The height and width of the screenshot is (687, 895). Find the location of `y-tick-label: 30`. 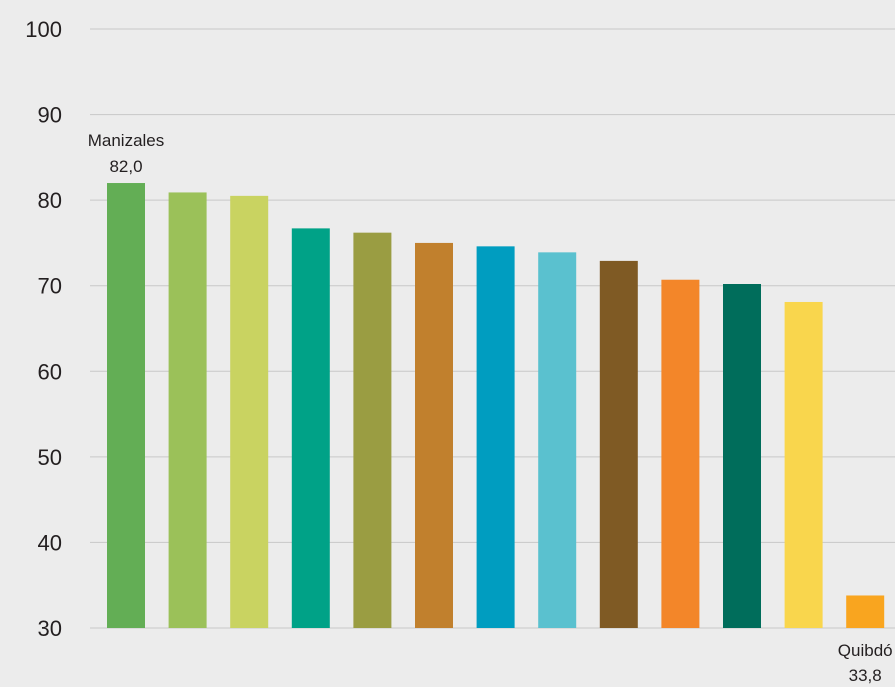

y-tick-label: 30 is located at coordinates (50, 628).